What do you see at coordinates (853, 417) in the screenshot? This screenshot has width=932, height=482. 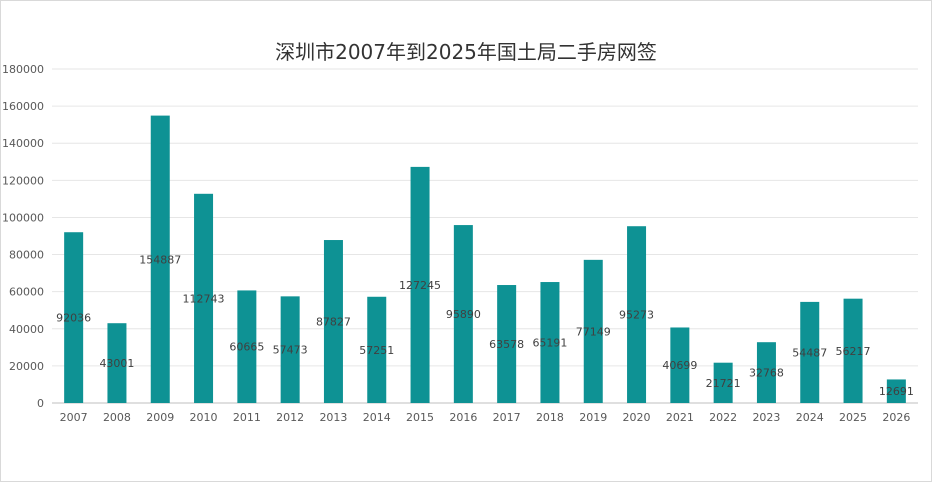 I see `x-tick-label: 2025` at bounding box center [853, 417].